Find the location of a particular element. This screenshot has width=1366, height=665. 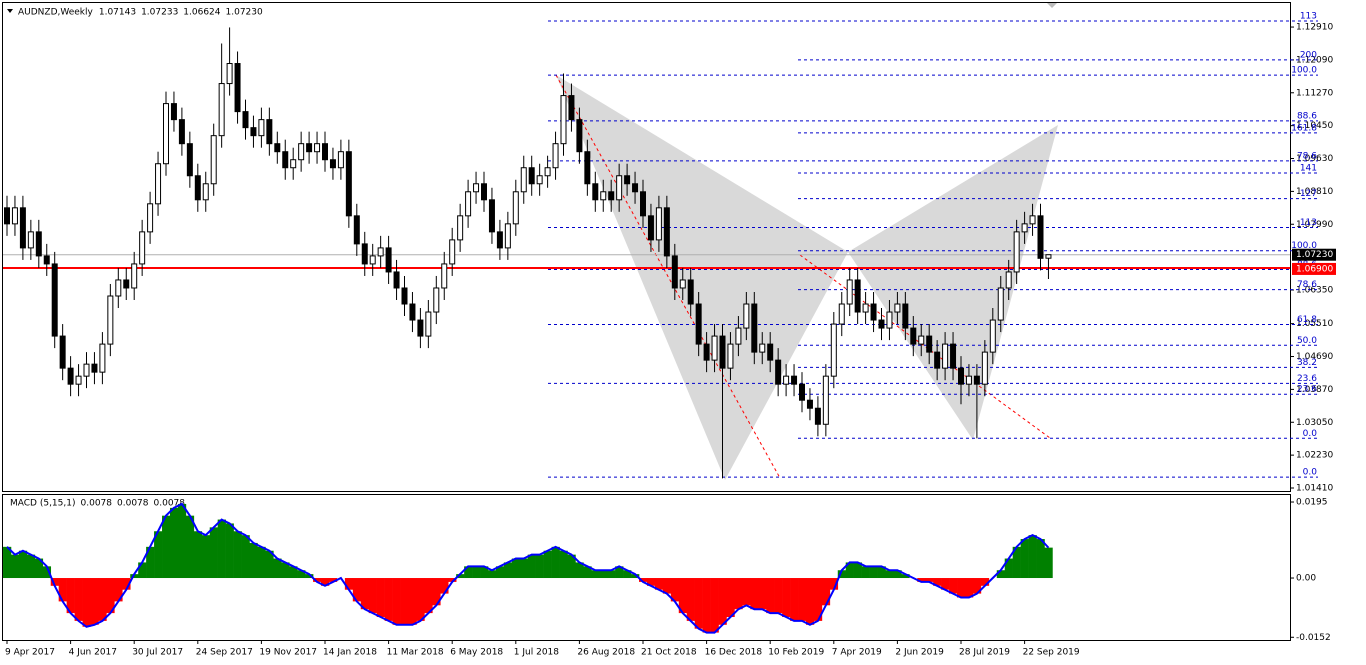

fib-label: 141 is located at coordinates (1308, 168).